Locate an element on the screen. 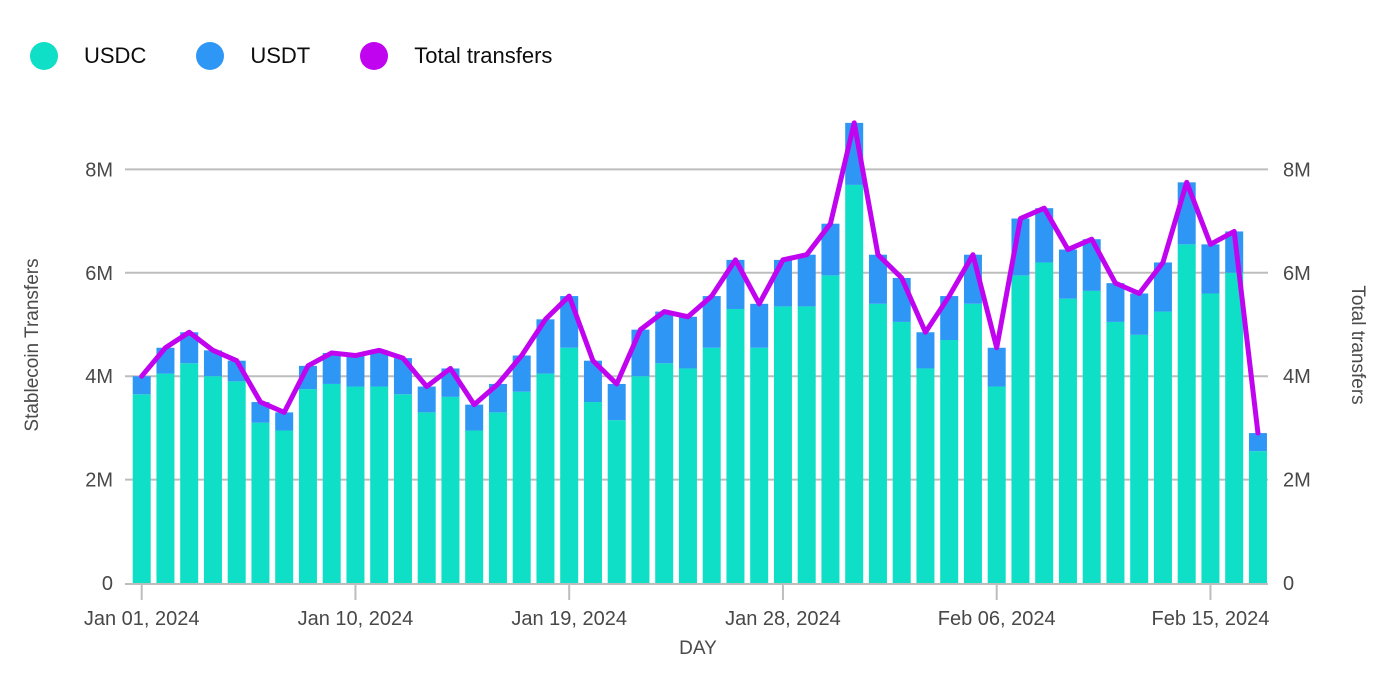 The image size is (1400, 674). x-tick-label: Jan 10, 2024 is located at coordinates (356, 619).